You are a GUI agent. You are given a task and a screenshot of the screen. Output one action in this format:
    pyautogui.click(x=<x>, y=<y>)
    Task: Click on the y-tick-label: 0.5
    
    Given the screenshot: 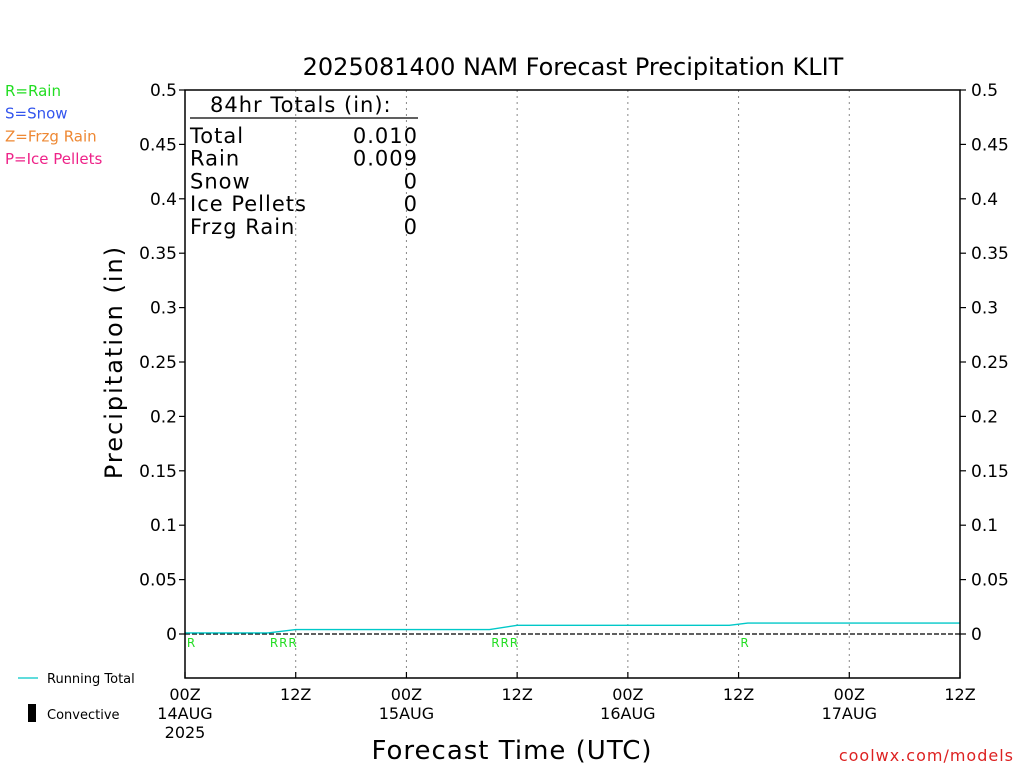 What is the action you would take?
    pyautogui.click(x=163, y=91)
    